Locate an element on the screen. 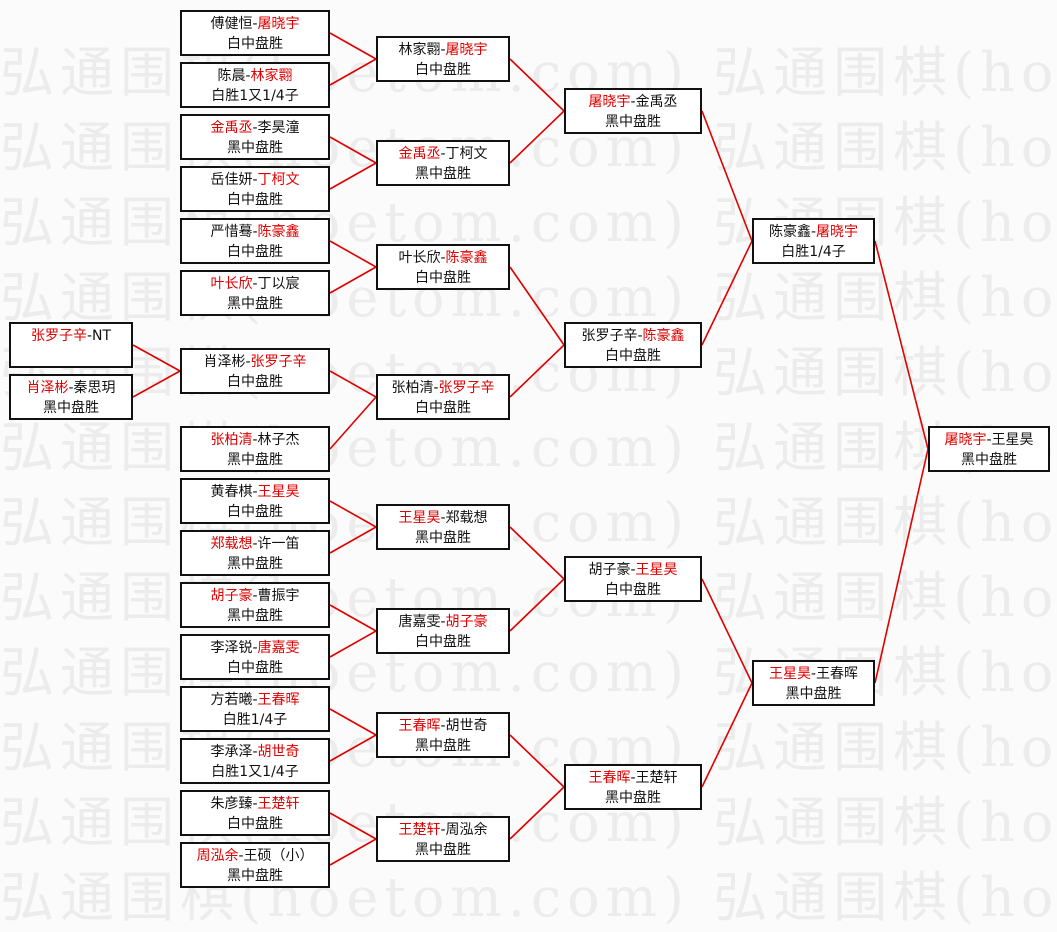 This screenshot has width=1057, height=932. player-white: 胡世奇 is located at coordinates (278, 752).